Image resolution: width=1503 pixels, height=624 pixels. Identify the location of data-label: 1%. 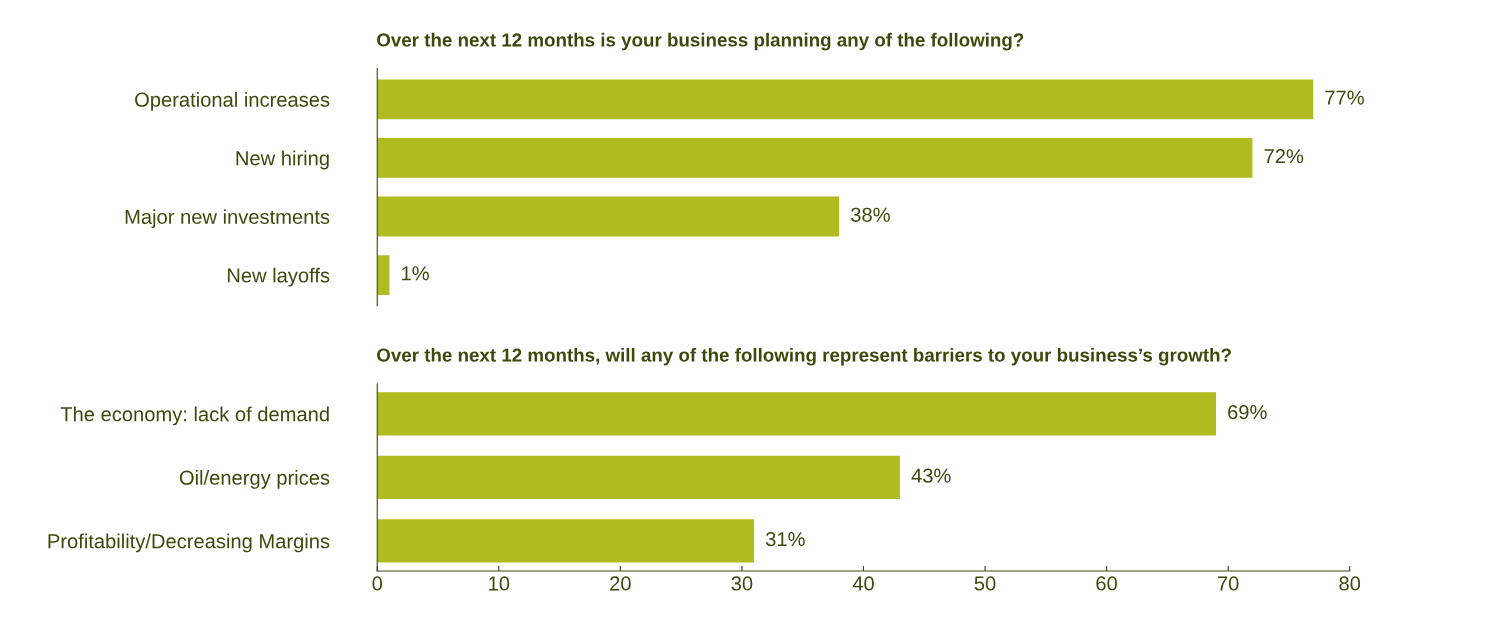
(415, 273).